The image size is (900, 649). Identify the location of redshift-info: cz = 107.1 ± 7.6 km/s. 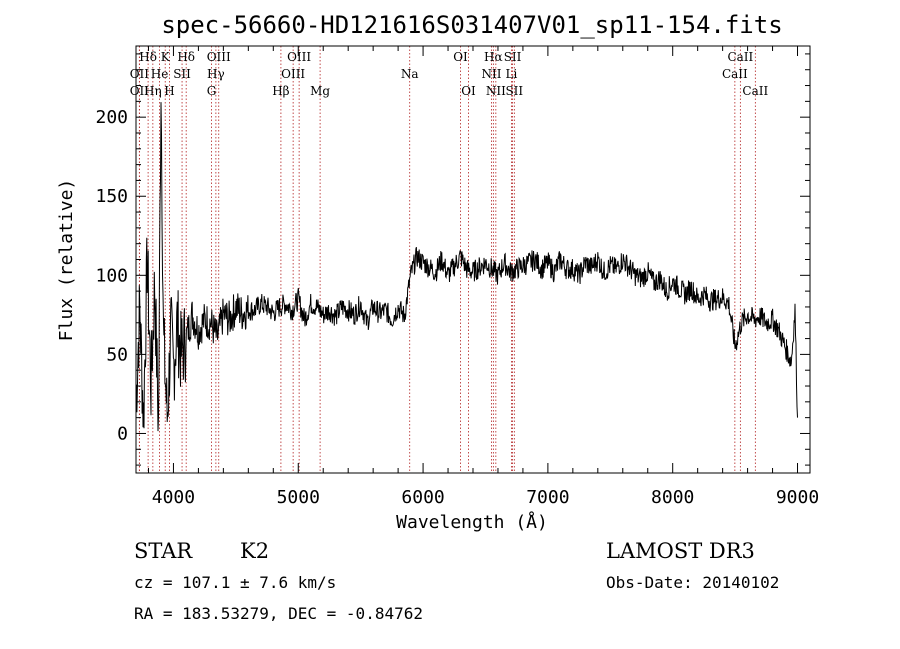
(235, 582).